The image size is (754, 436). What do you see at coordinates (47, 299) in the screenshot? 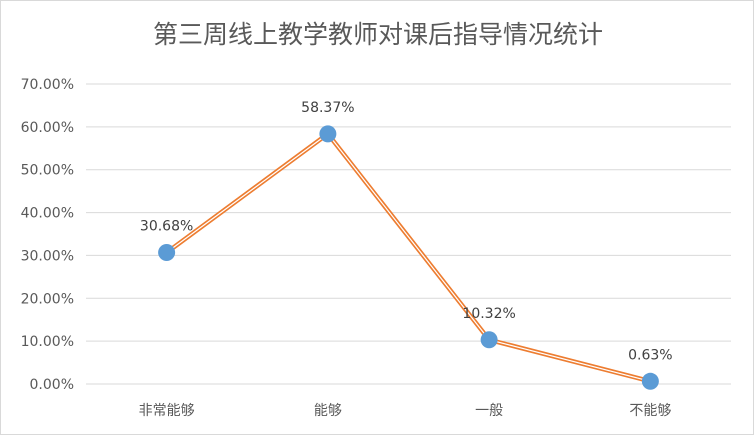
I see `y-tick-label: 20.00%` at bounding box center [47, 299].